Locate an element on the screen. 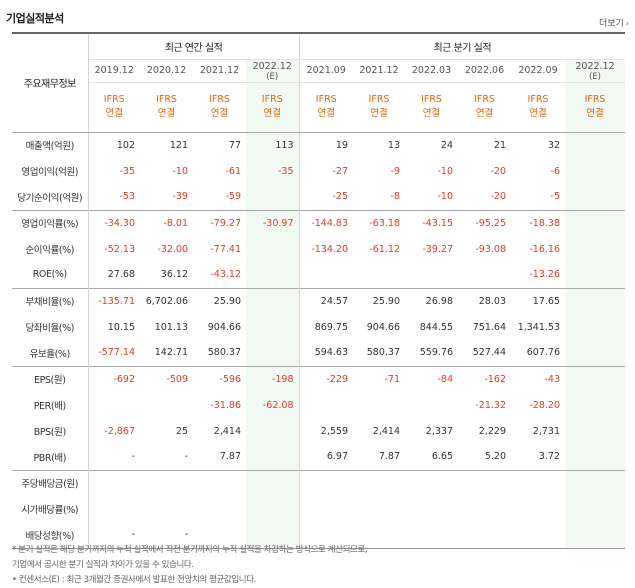 Image resolution: width=635 pixels, height=588 pixels. table-cell: -134.20 is located at coordinates (325, 249).